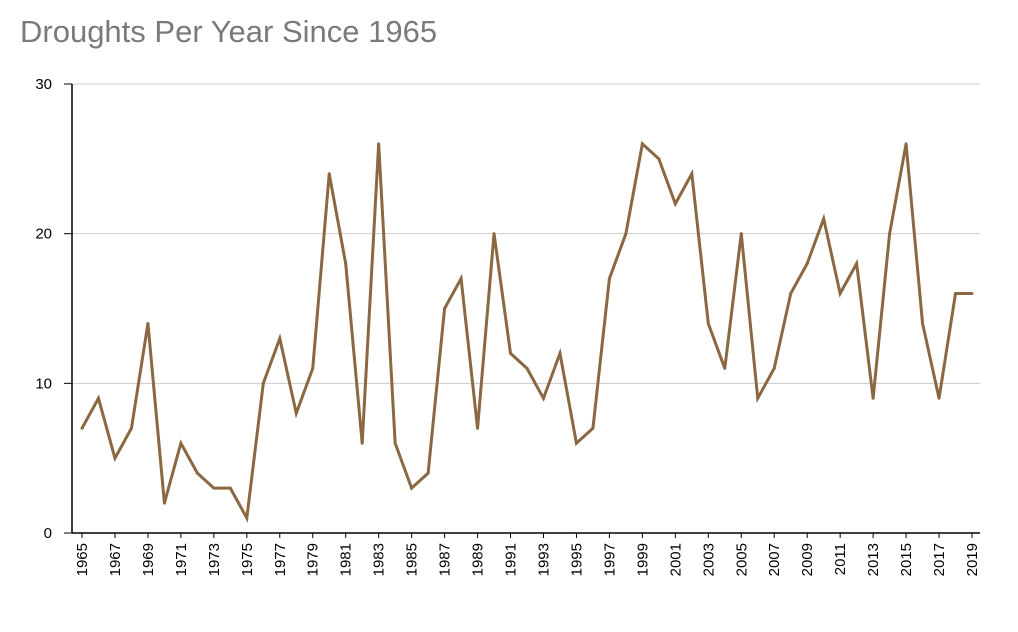 The image size is (1018, 632). Describe the element at coordinates (527, 368) in the screenshot. I see `data-point-1992` at that location.